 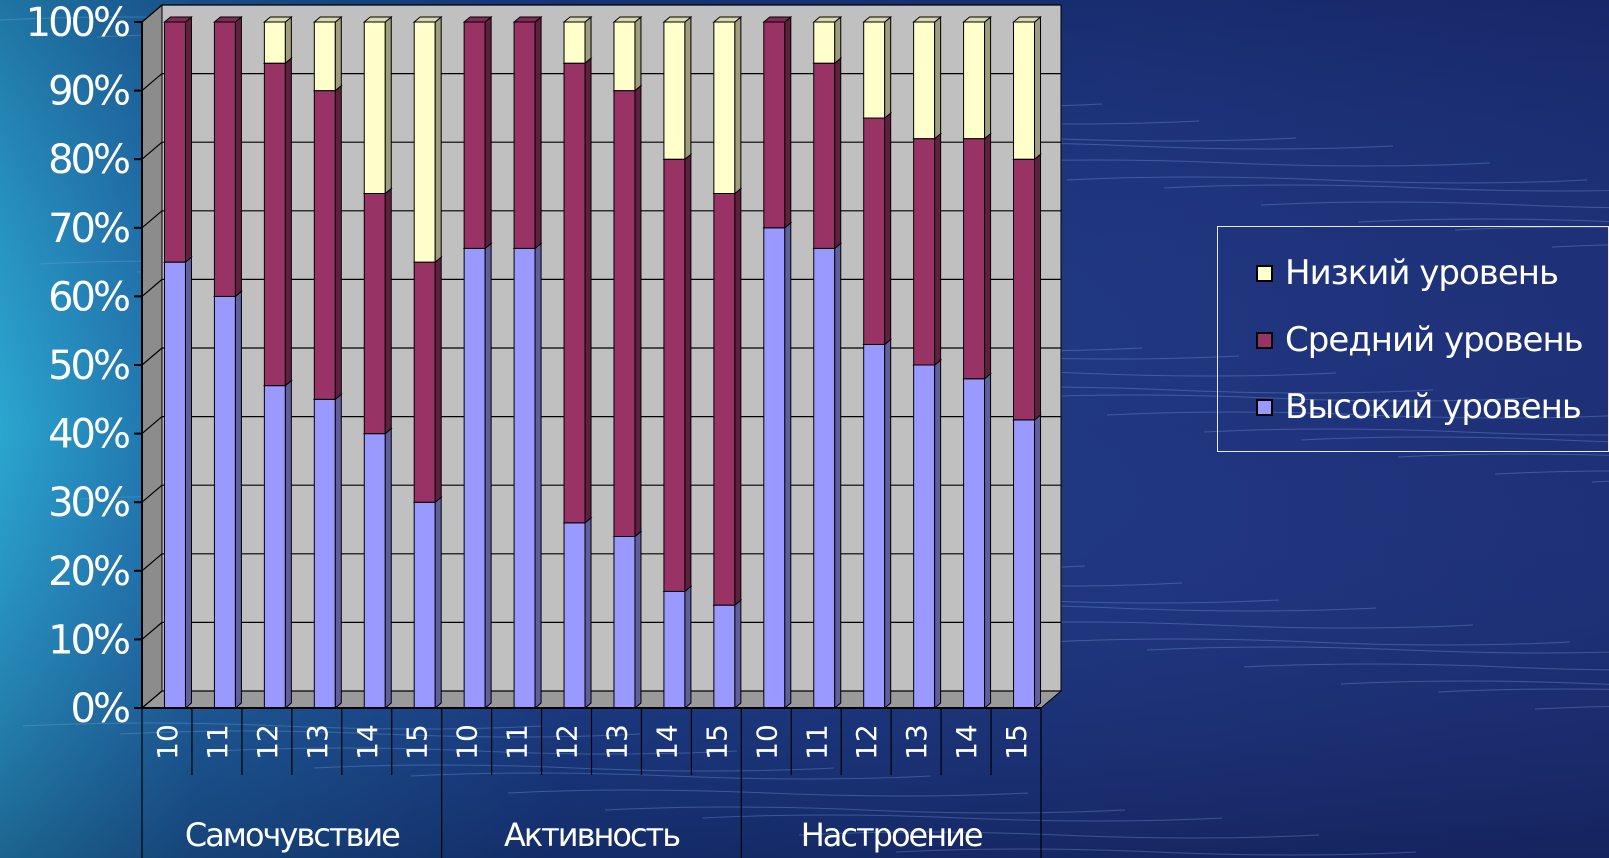 I want to click on x-tick-label: 11, so click(x=816, y=742).